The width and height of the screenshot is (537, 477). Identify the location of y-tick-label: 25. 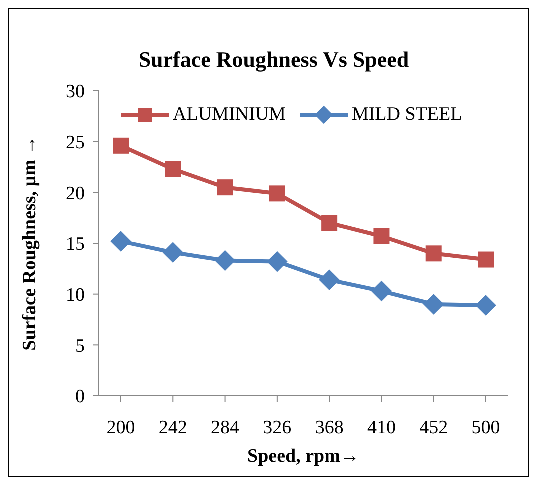
(75, 143).